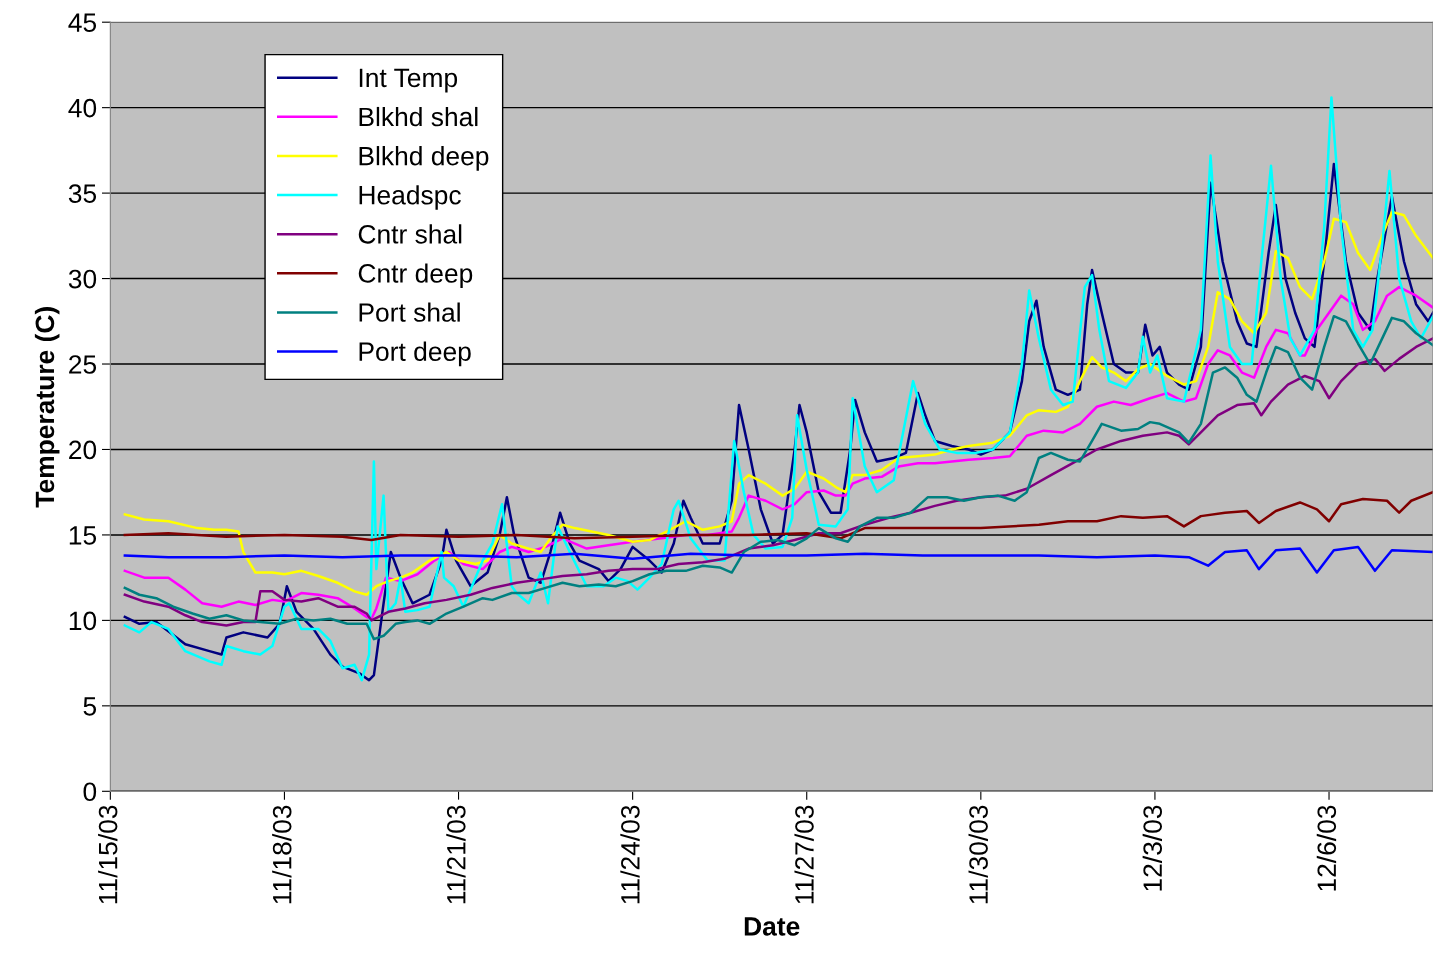 The height and width of the screenshot is (965, 1433). I want to click on legend-label: Int Temp, so click(408, 80).